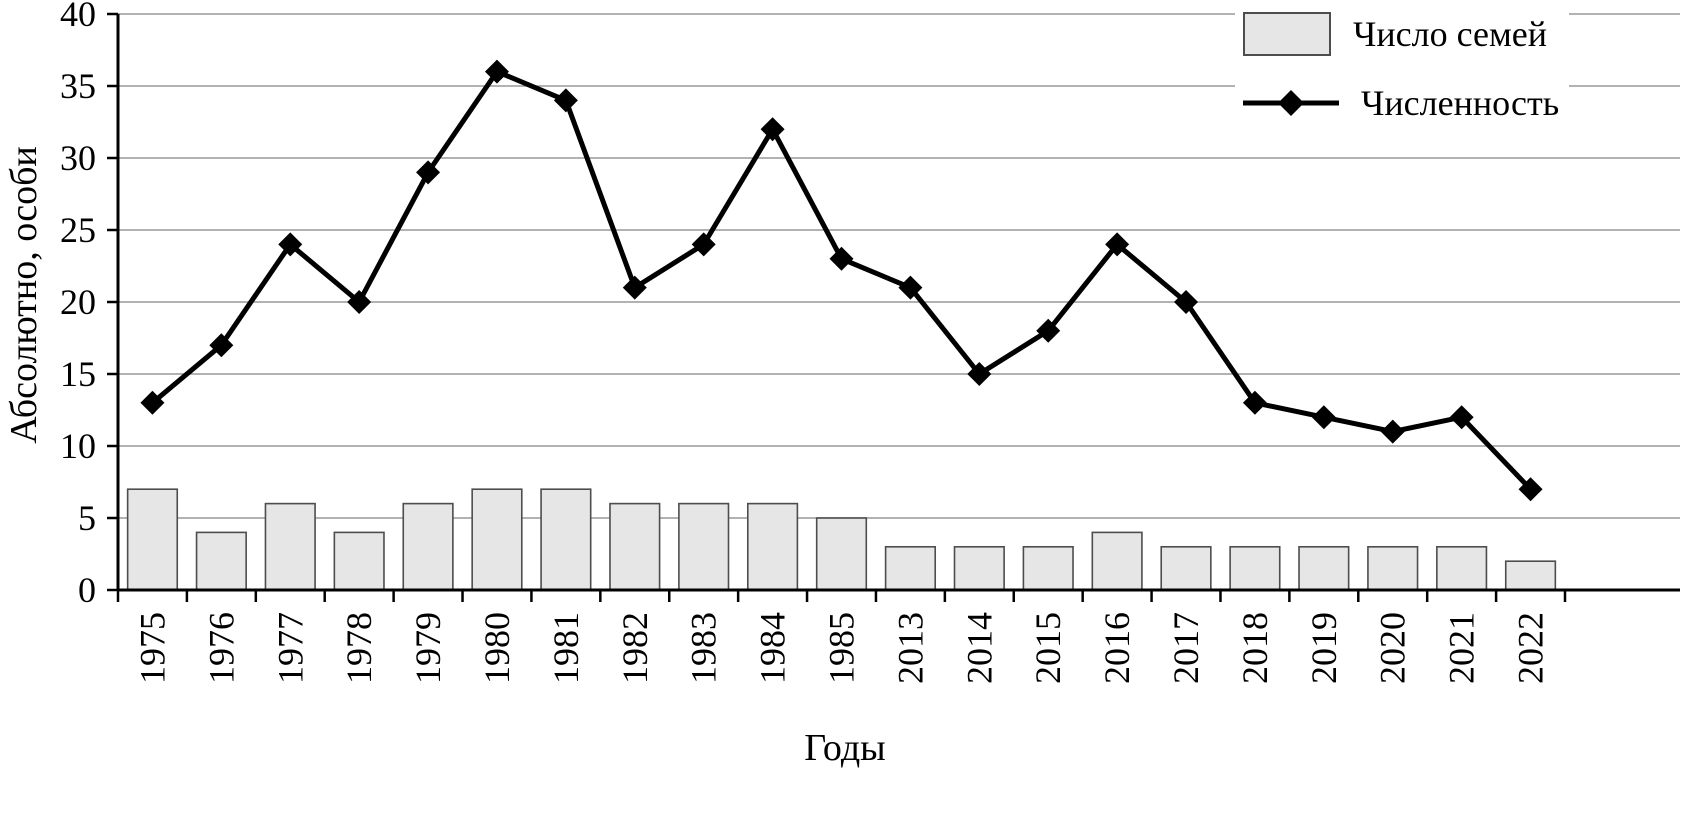  I want to click on x-tick-label: 1985, so click(842, 648).